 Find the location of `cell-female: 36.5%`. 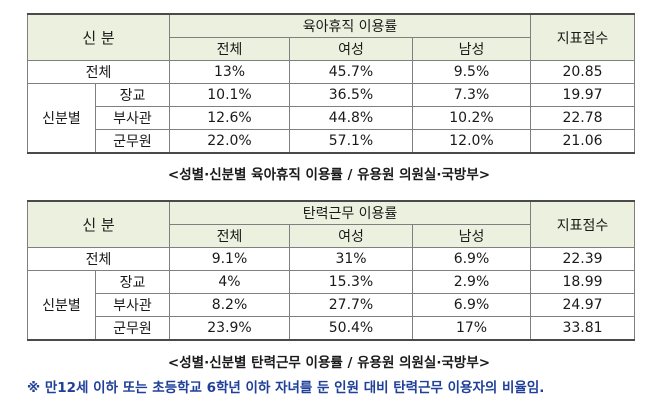

cell-female: 36.5% is located at coordinates (351, 95).